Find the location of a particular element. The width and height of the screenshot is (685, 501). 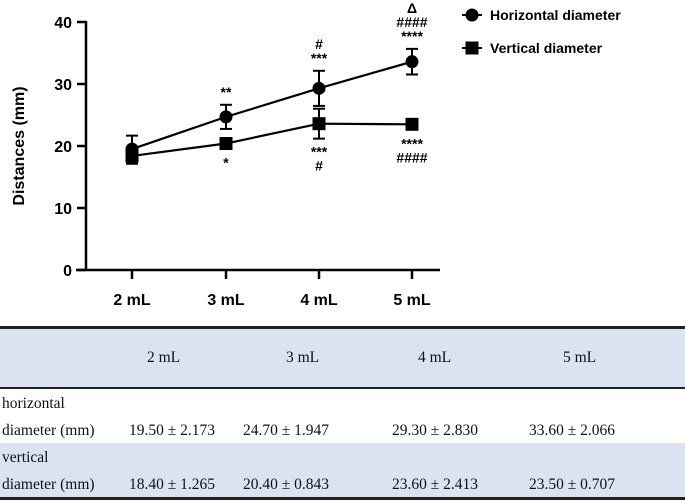

table-cell: 23.60 ± 2.413 is located at coordinates (435, 484).